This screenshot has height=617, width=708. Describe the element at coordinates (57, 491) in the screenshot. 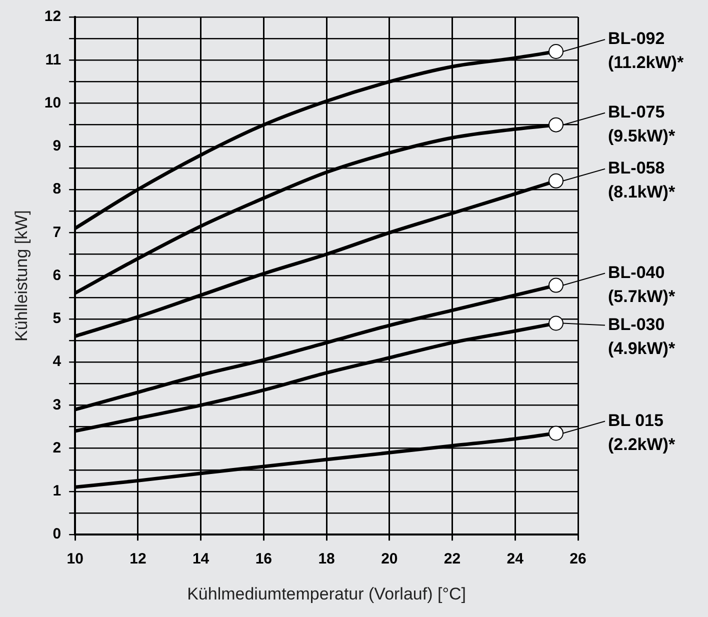

I see `y-tick-label: 1` at that location.